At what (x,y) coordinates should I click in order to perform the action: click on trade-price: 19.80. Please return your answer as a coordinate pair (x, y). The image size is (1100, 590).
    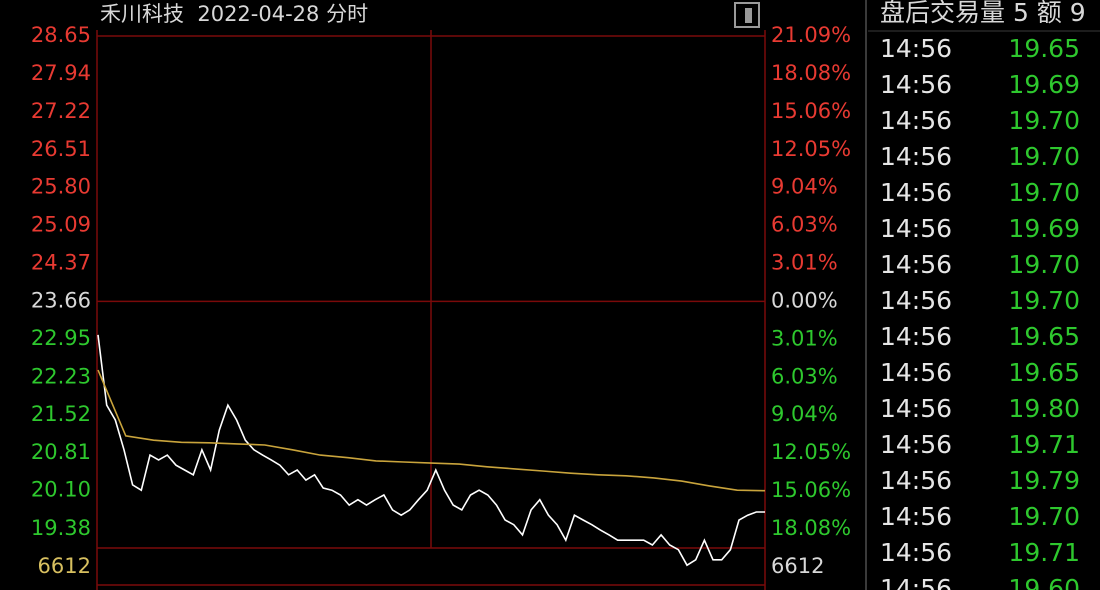
    Looking at the image, I should click on (1044, 408).